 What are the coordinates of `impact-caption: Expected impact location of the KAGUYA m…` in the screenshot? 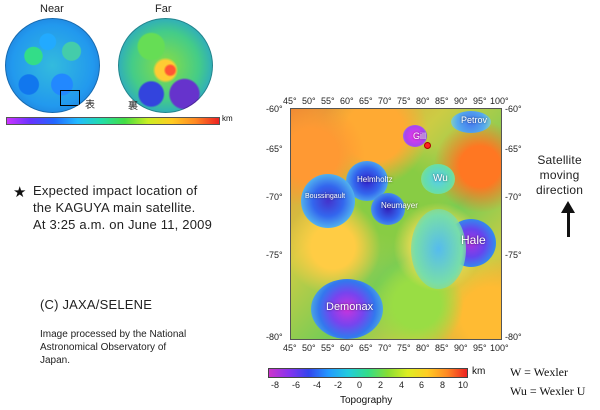 It's located at (122, 207).